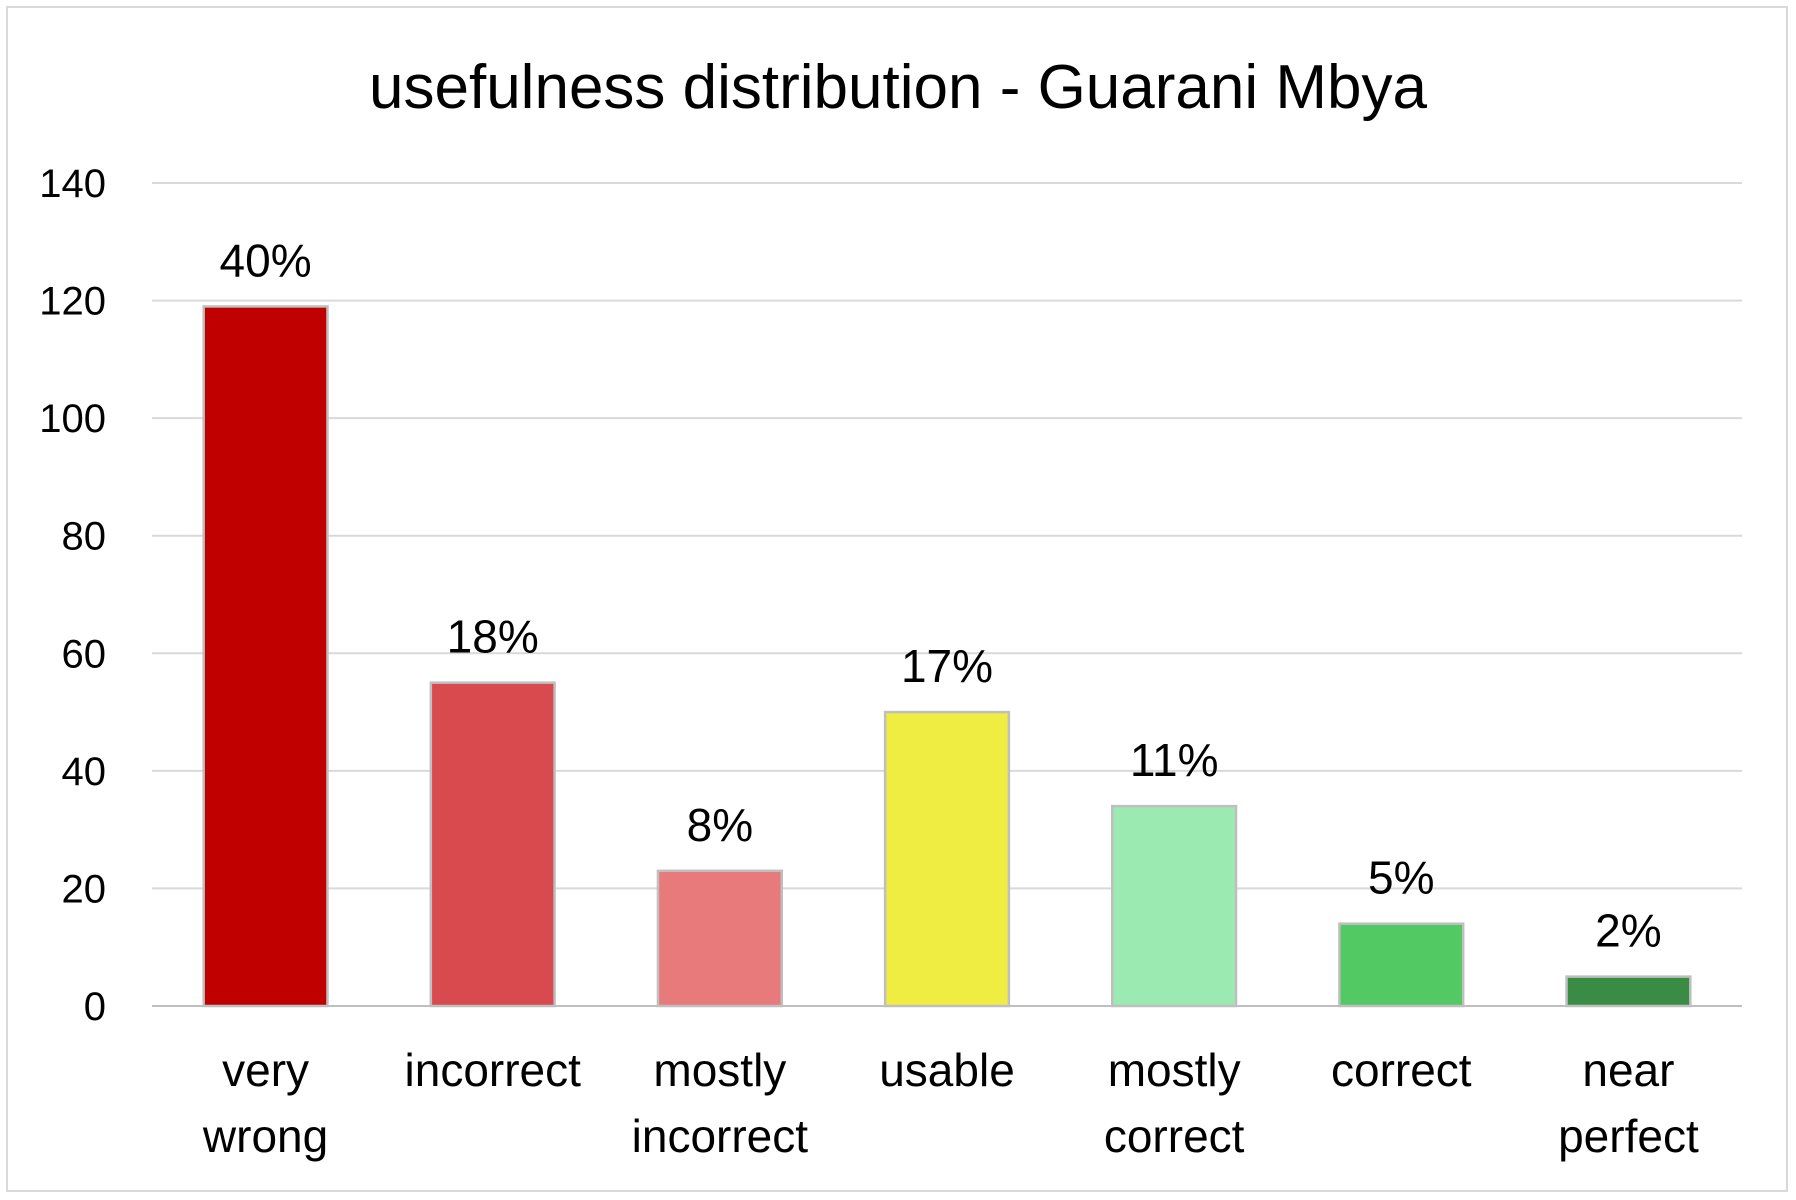 This screenshot has width=1796, height=1200. Describe the element at coordinates (265, 1070) in the screenshot. I see `category-label-line: very` at that location.